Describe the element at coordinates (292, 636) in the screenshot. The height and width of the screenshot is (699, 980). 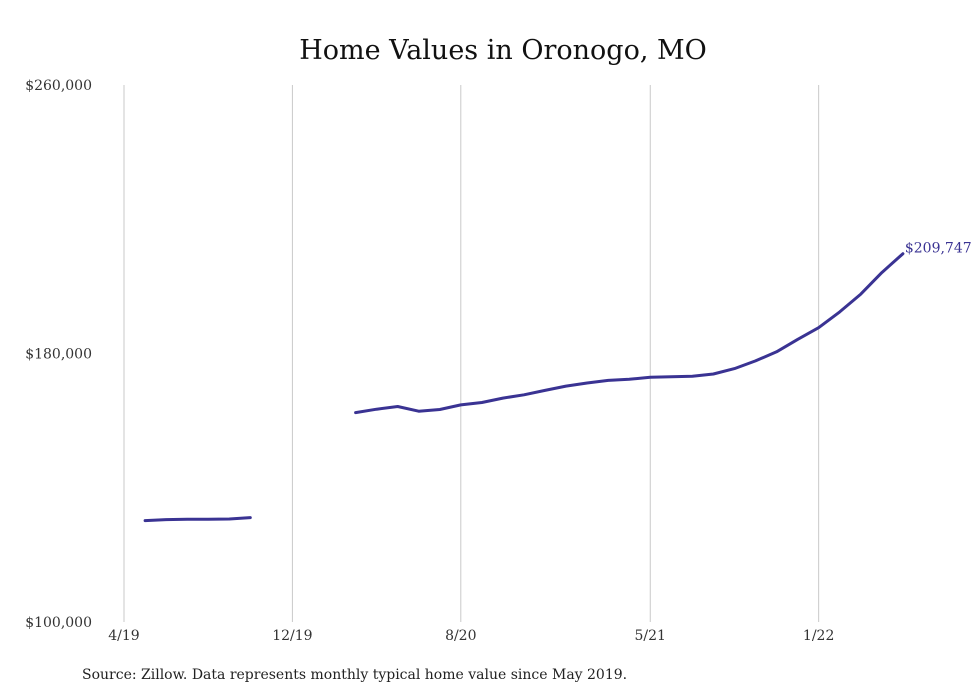
I see `x-tick-label: 12/19` at that location.